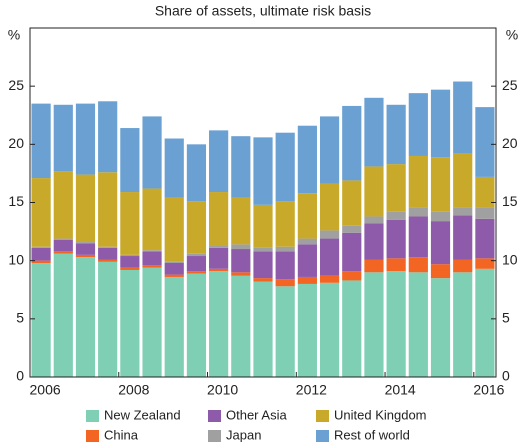 The height and width of the screenshot is (448, 526). I want to click on legend-label: United Kingdom, so click(380, 414).